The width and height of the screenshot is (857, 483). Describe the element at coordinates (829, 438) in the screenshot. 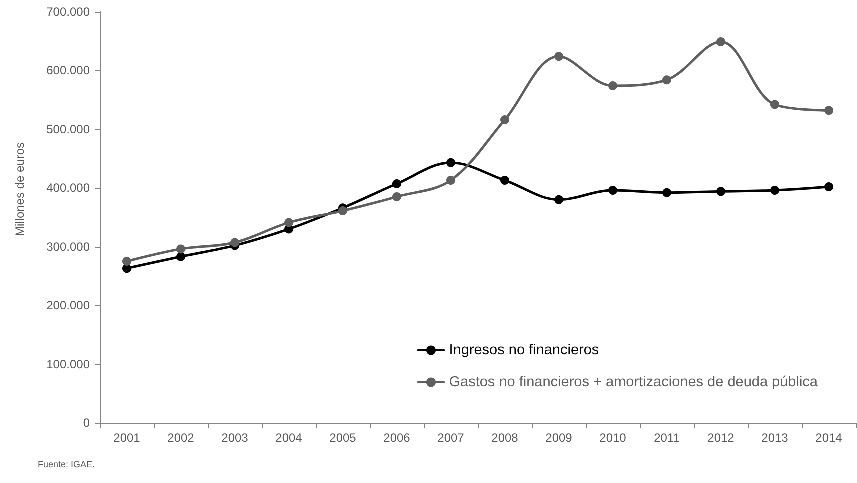

I see `x-tick-label: 2014` at that location.